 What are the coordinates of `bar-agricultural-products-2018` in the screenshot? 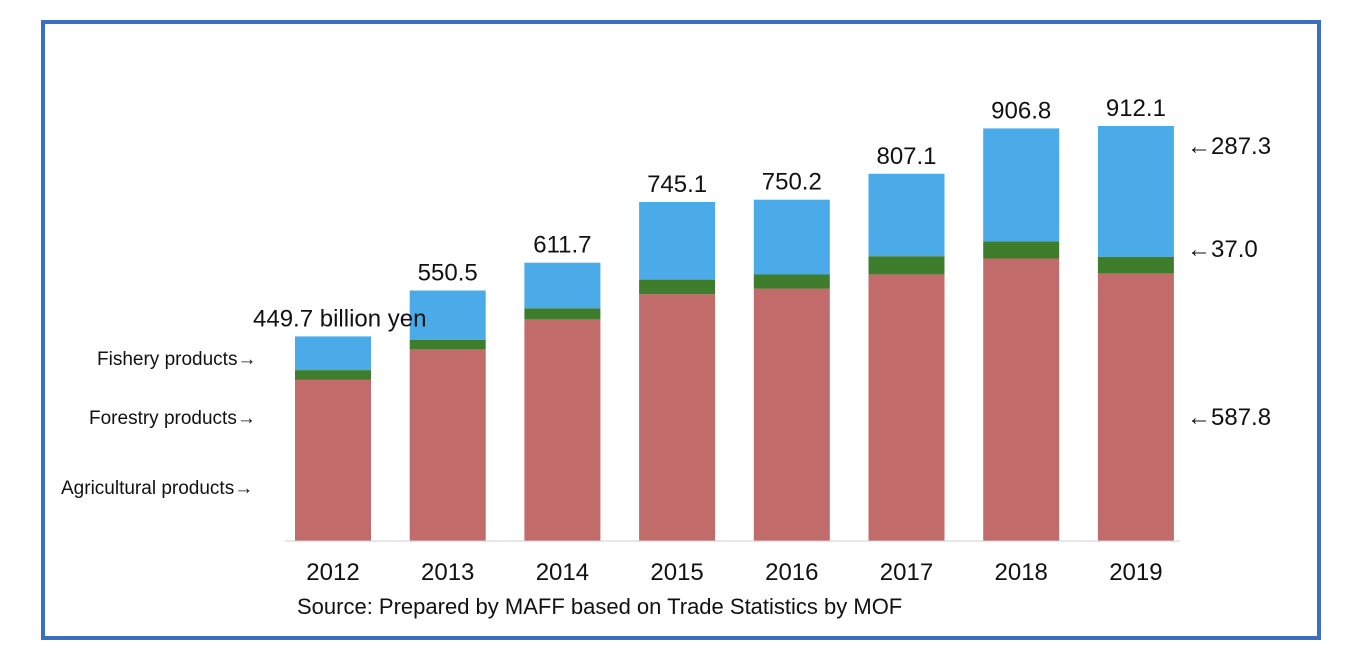 It's located at (1021, 399).